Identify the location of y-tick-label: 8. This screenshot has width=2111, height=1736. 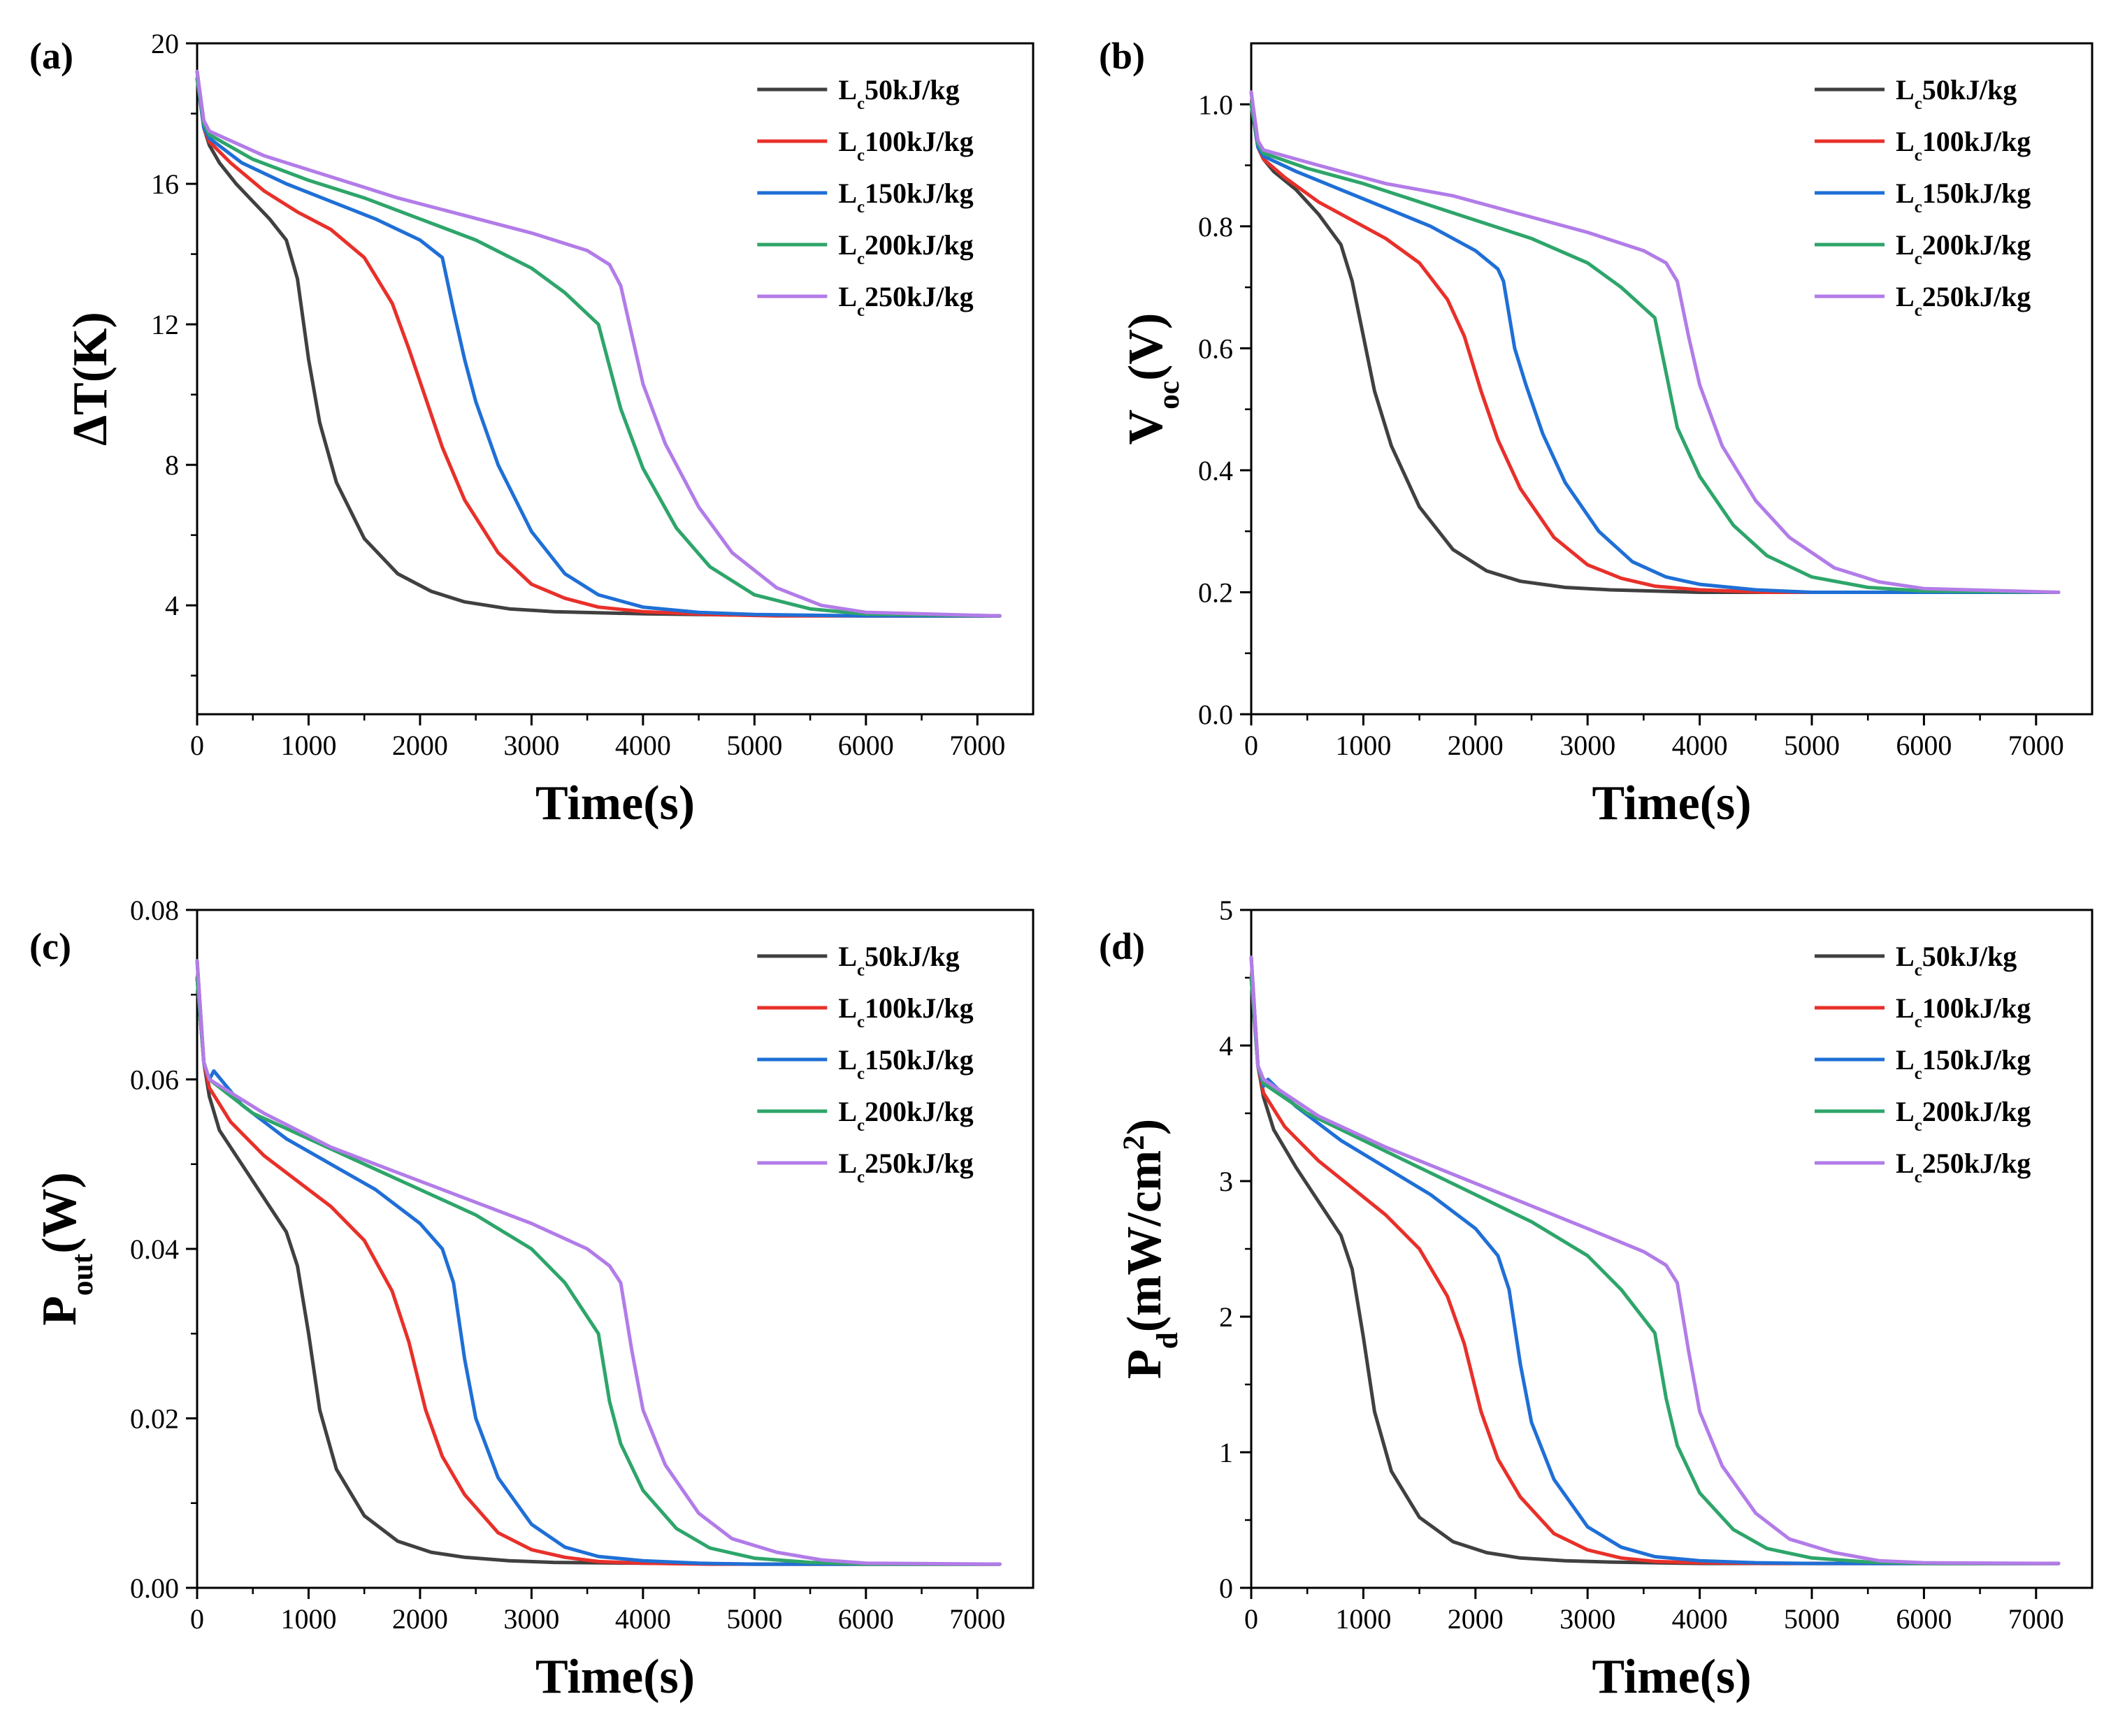
(172, 465).